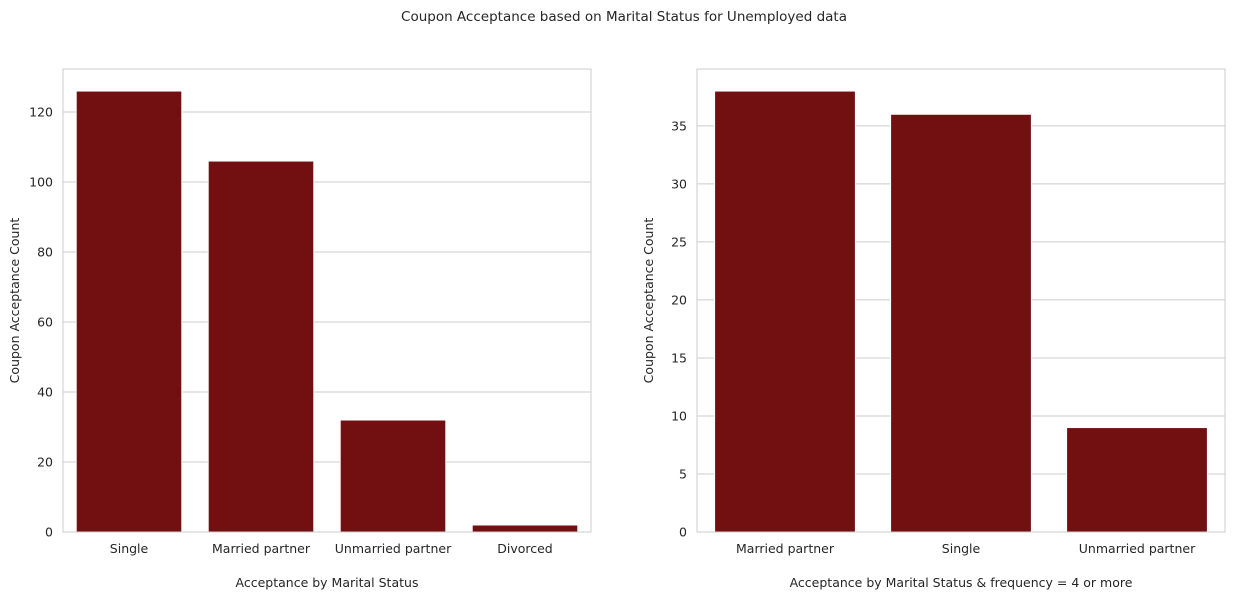  Describe the element at coordinates (45, 252) in the screenshot. I see `y-tick-label: 80` at that location.